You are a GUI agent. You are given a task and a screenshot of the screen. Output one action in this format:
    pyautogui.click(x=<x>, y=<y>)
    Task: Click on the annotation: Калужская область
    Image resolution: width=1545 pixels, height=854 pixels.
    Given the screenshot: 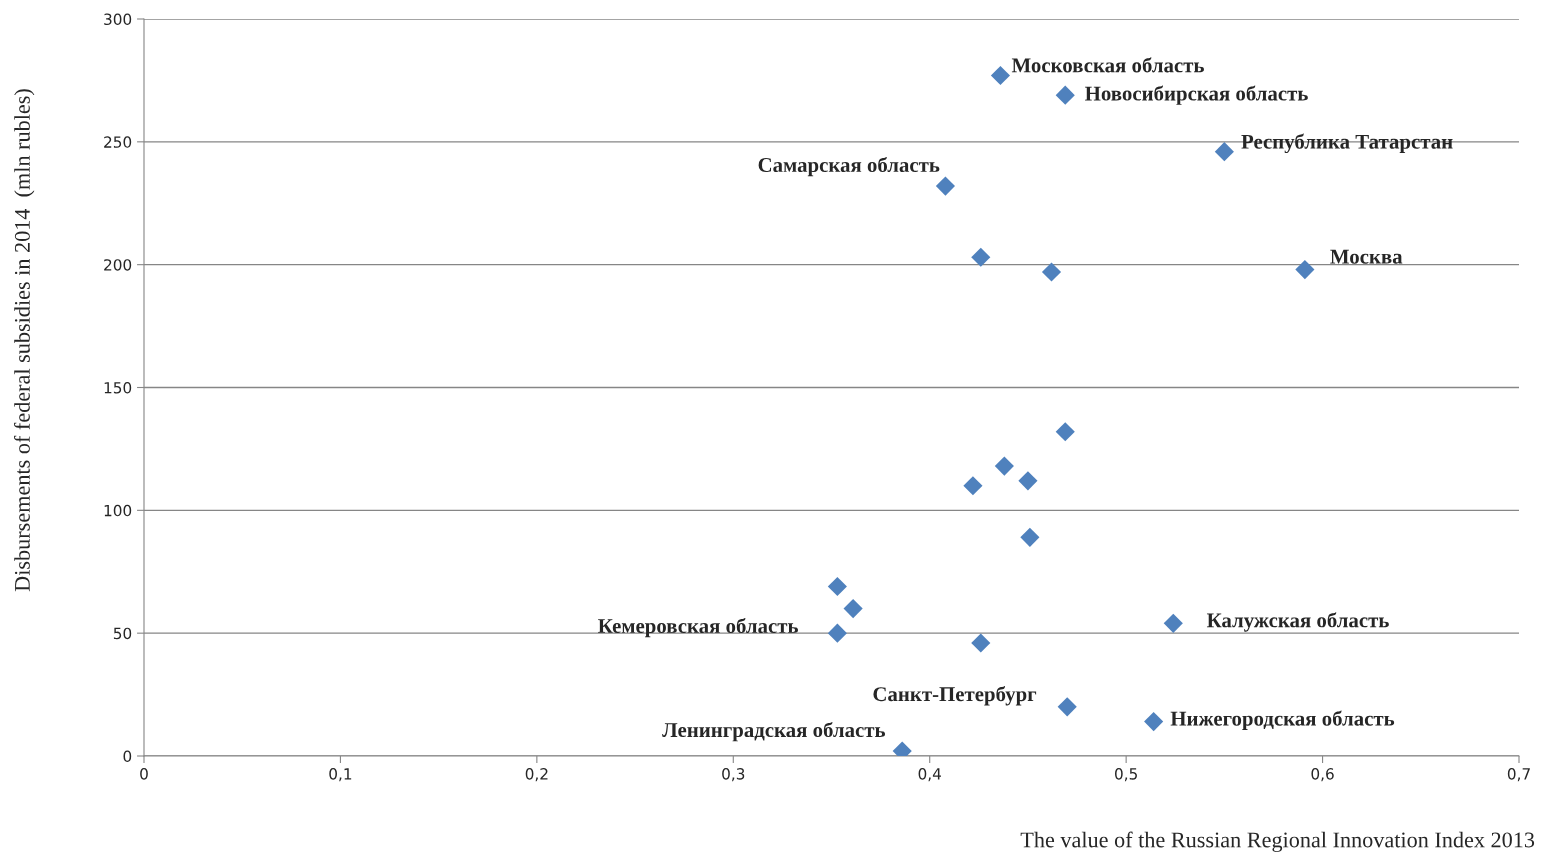 What is the action you would take?
    pyautogui.click(x=1297, y=622)
    